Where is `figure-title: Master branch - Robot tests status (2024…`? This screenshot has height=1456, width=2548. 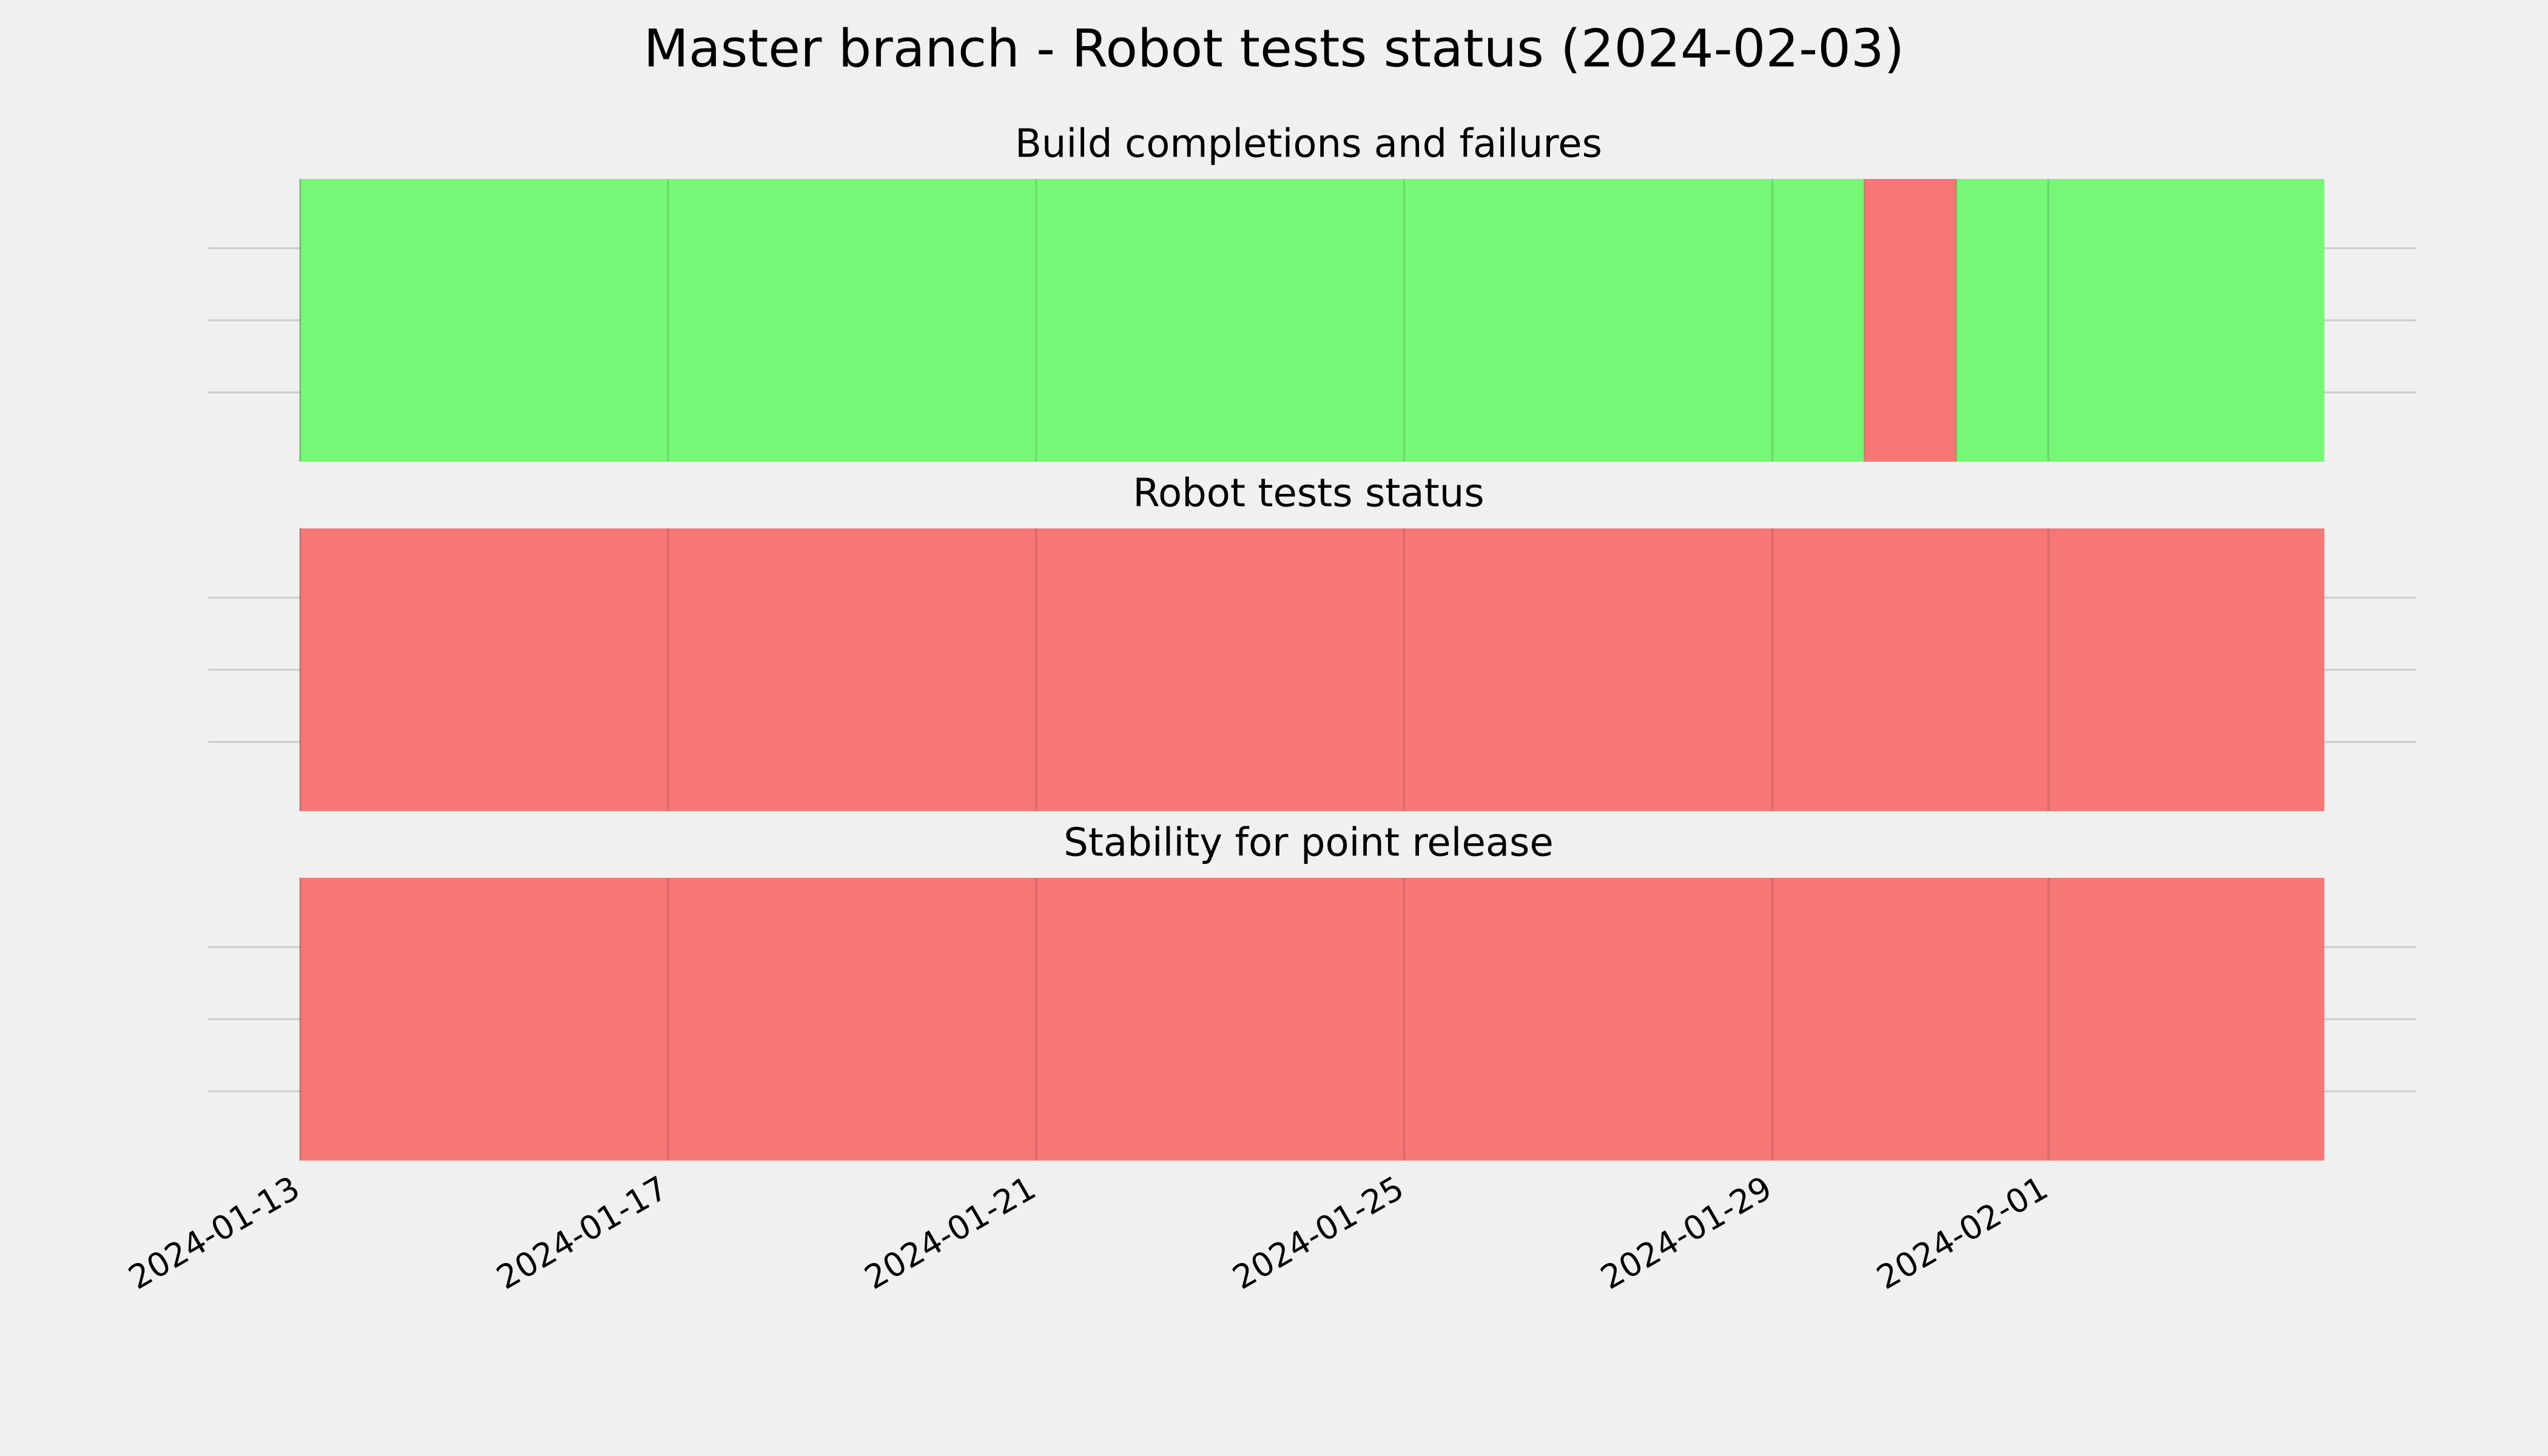 figure-title: Master branch - Robot tests status (2024… is located at coordinates (1274, 48).